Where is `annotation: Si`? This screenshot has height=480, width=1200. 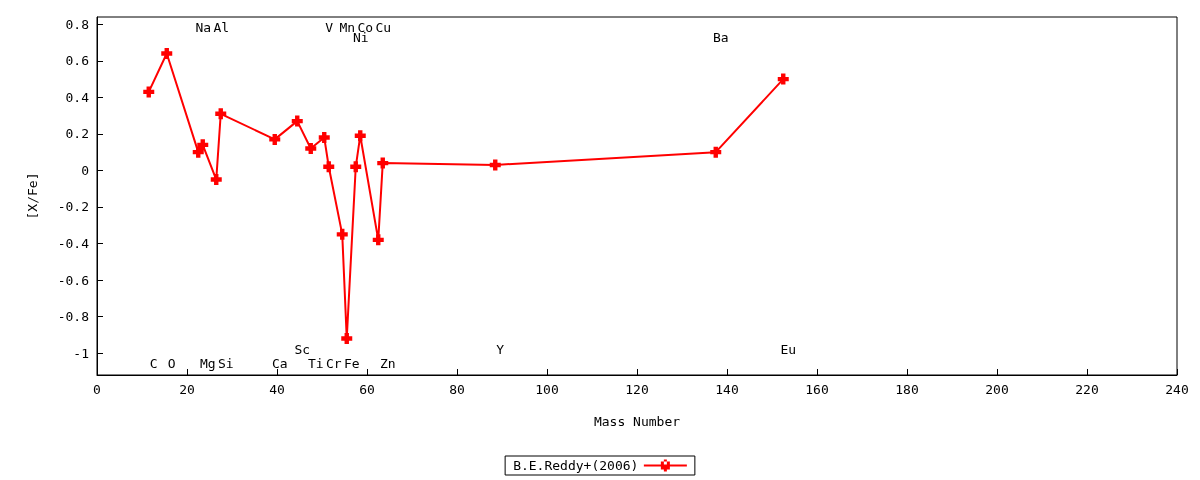
annotation: Si is located at coordinates (225, 363).